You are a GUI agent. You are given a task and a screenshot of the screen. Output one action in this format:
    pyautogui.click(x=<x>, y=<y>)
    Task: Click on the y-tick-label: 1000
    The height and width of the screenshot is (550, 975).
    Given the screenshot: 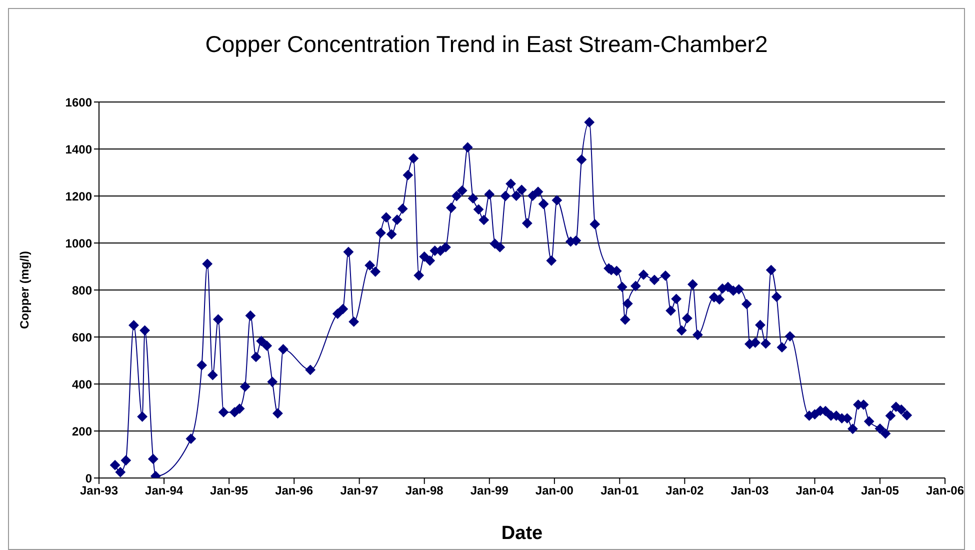 What is the action you would take?
    pyautogui.click(x=78, y=243)
    